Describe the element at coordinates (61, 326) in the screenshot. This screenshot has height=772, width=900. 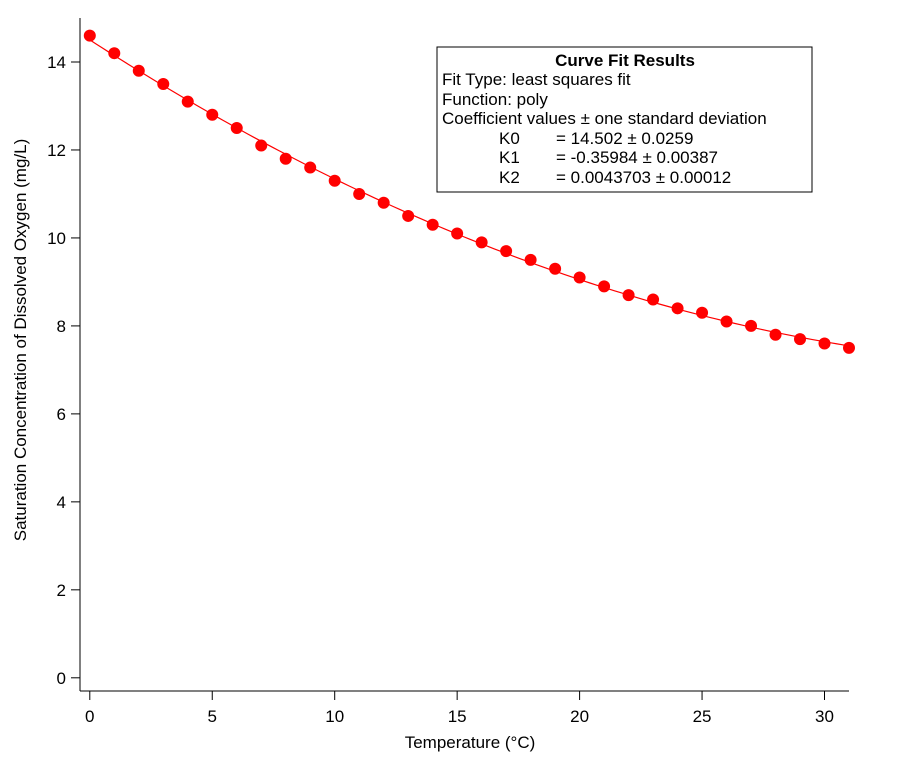
I see `y-tick-label: 8` at that location.